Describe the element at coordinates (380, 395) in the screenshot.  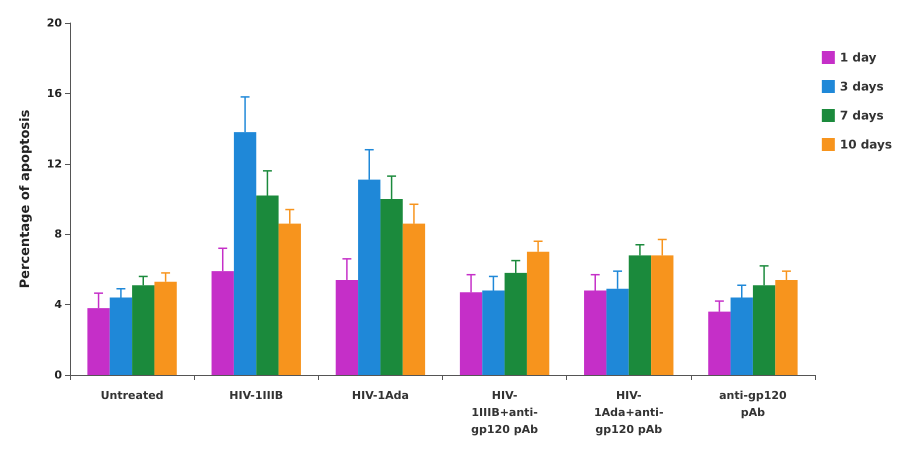
I see `x-tick-label: HIV-1Ada` at that location.